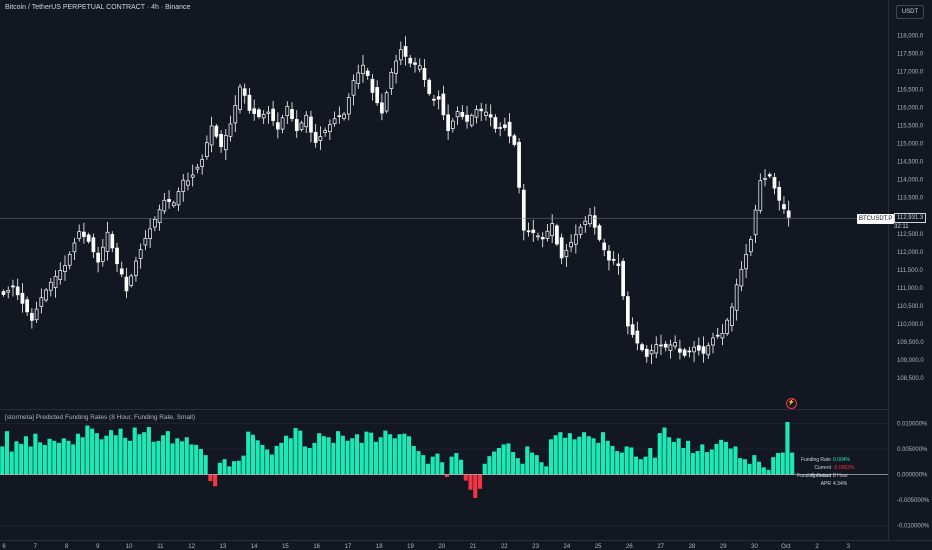 Image resolution: width=932 pixels, height=550 pixels. I want to click on price-tick-label: 117,500.0, so click(910, 54).